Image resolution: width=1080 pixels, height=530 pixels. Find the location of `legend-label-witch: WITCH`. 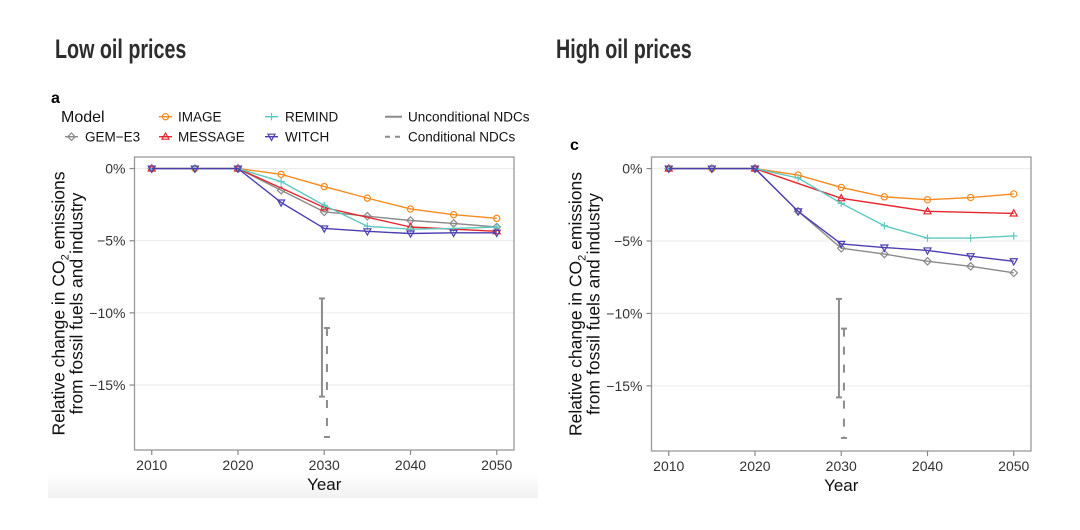

legend-label-witch: WITCH is located at coordinates (307, 137).